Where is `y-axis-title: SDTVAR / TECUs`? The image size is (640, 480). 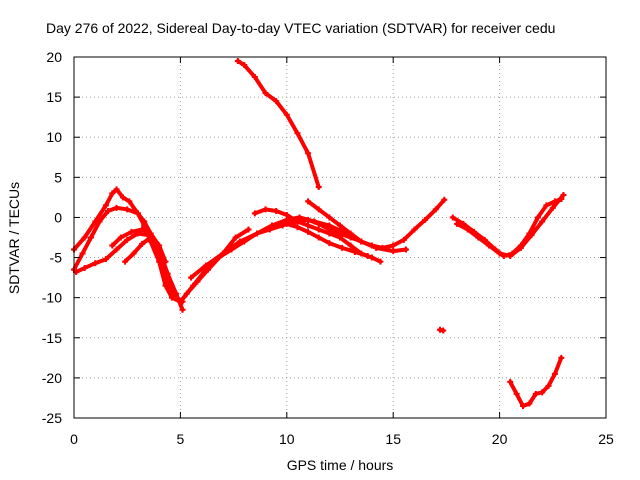
y-axis-title: SDTVAR / TECUs is located at coordinates (14, 238).